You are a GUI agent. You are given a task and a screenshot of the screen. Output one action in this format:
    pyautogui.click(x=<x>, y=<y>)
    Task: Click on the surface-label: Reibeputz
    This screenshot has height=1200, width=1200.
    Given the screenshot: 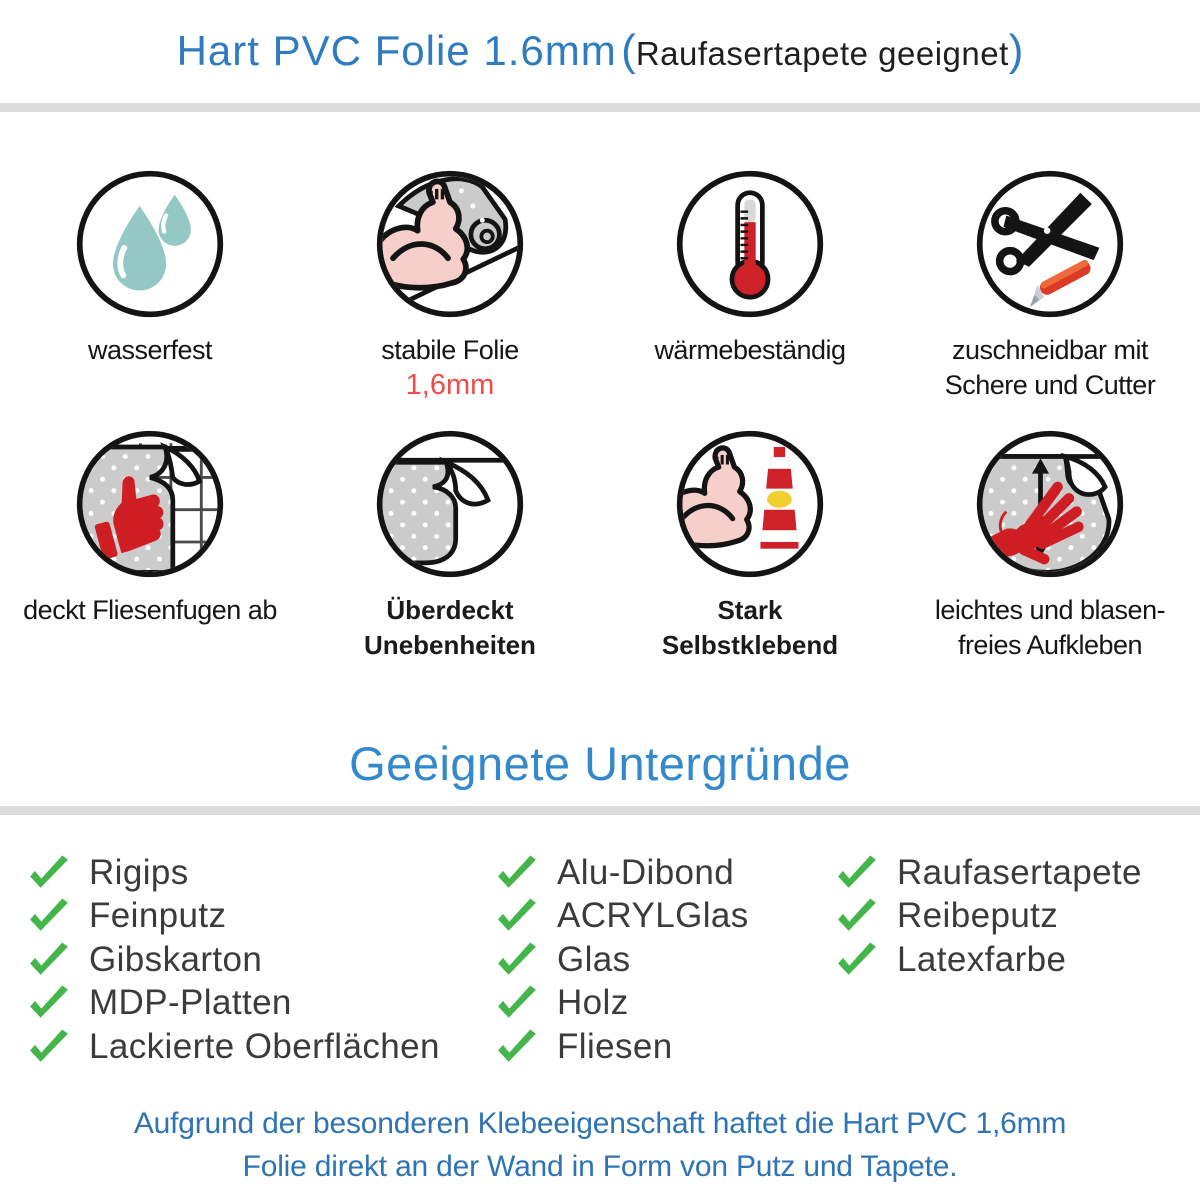 What is the action you would take?
    pyautogui.click(x=978, y=916)
    